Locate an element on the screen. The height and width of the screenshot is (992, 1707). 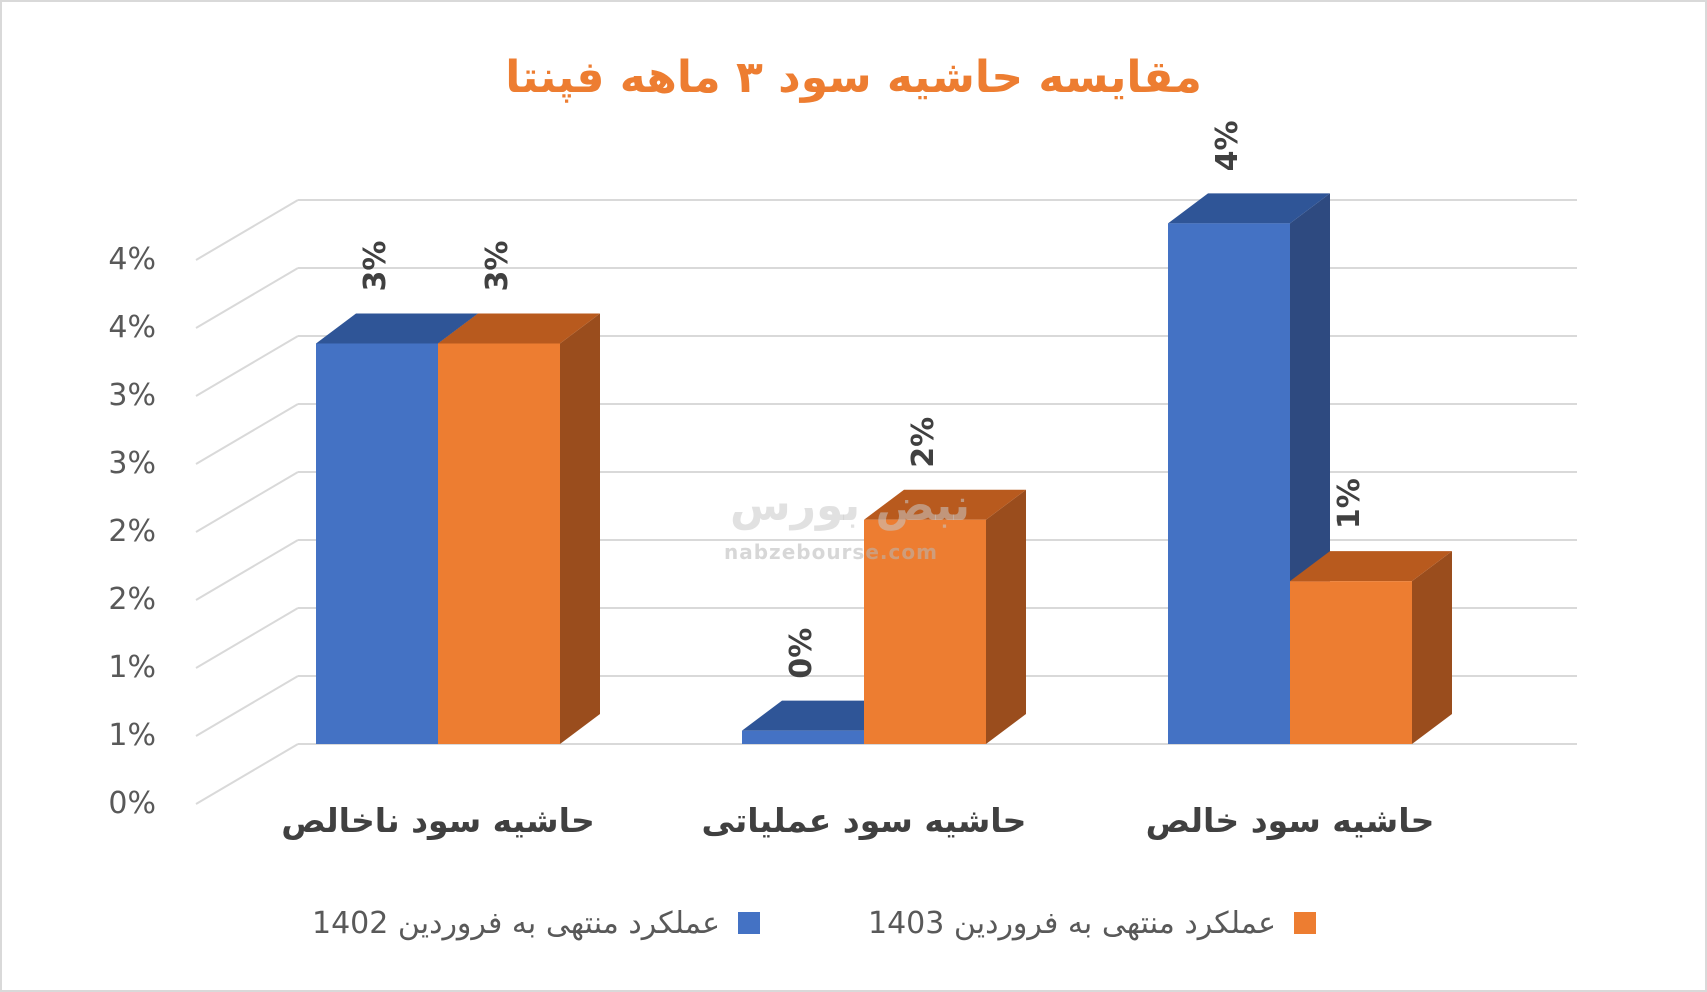
bar-data-label: 2% is located at coordinates (923, 442).